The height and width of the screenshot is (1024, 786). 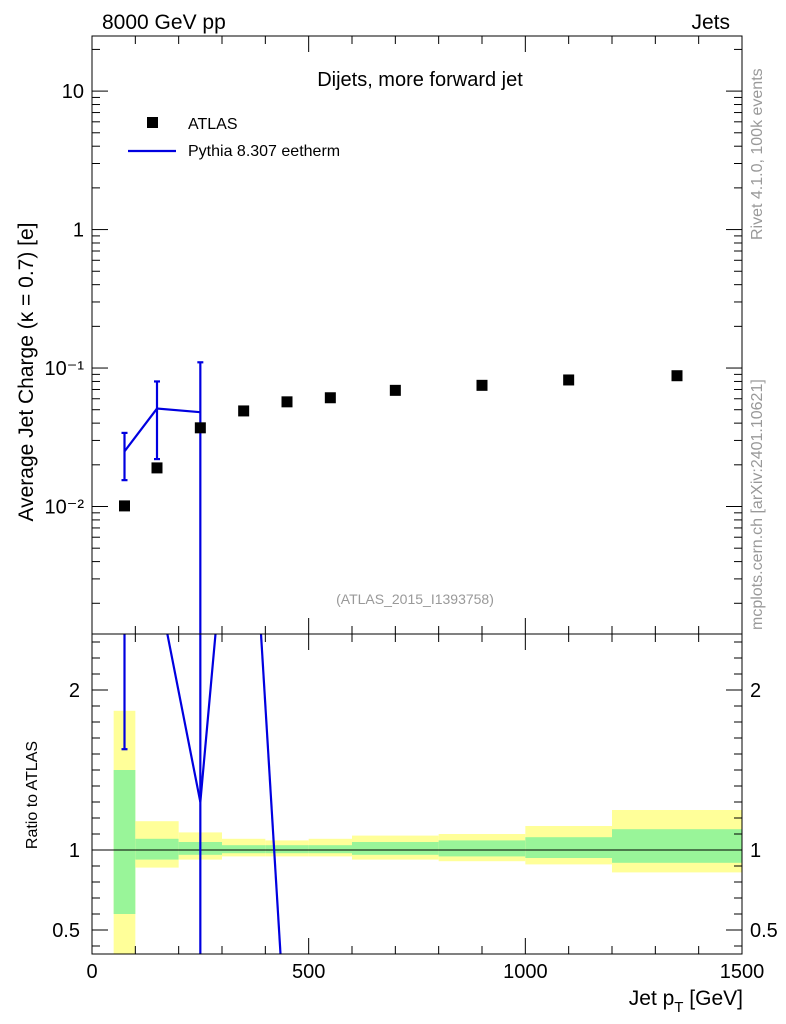 What do you see at coordinates (420, 80) in the screenshot?
I see `main-title: Dijets, more forward jet` at bounding box center [420, 80].